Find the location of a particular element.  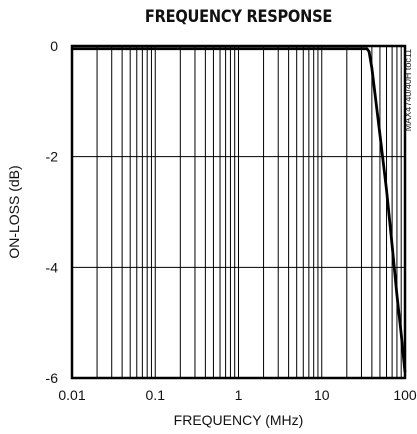

y-tick-label: -6 is located at coordinates (52, 378).